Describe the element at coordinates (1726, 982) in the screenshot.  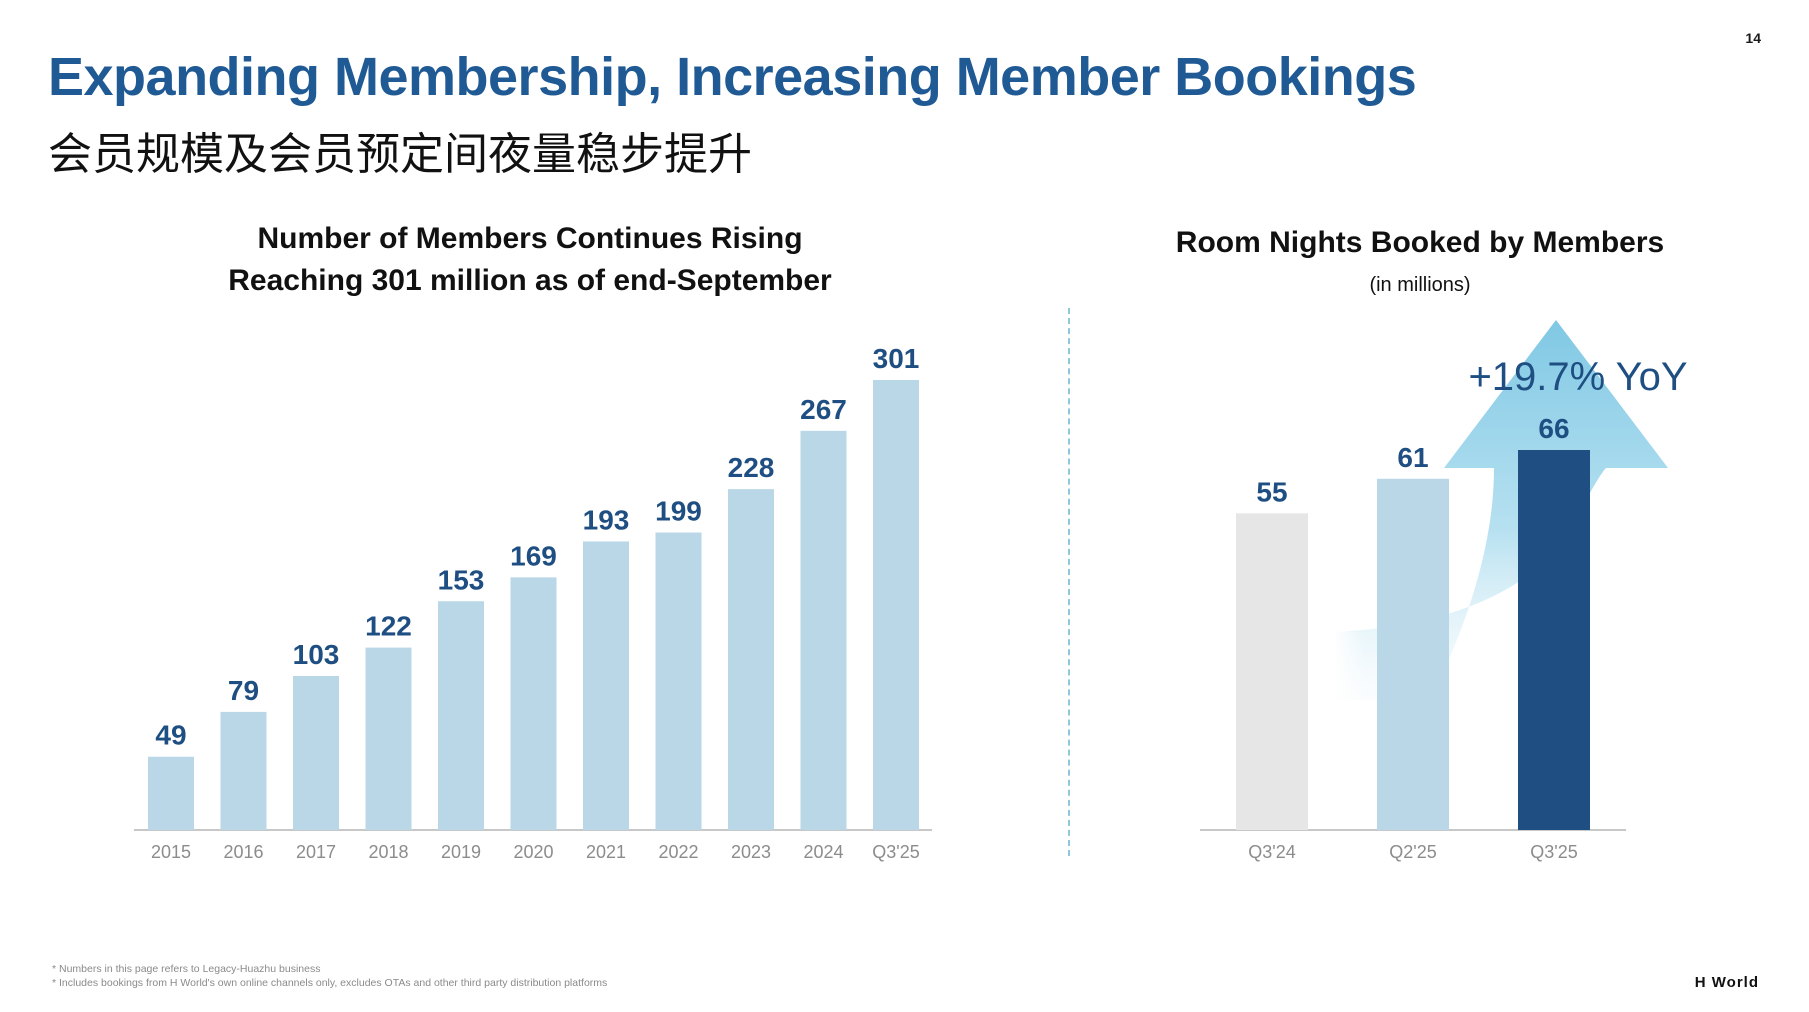
I see `brand-logo-text: H World` at that location.